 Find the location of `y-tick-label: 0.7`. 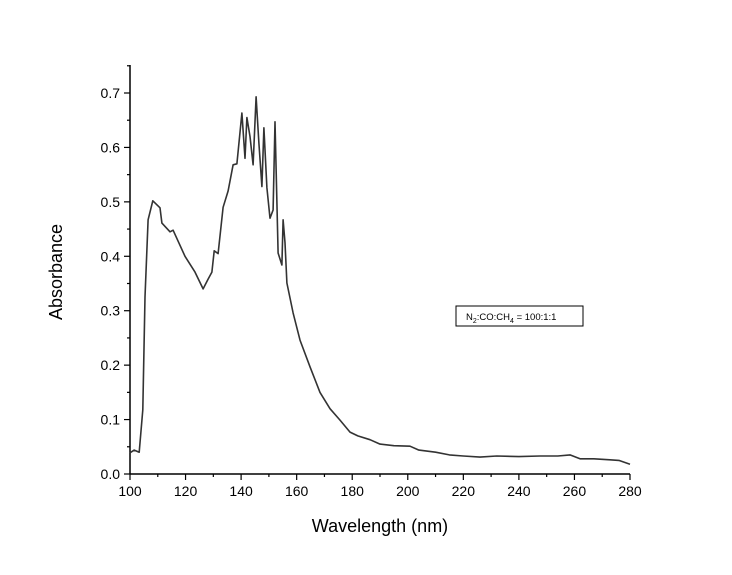

y-tick-label: 0.7 is located at coordinates (111, 93).